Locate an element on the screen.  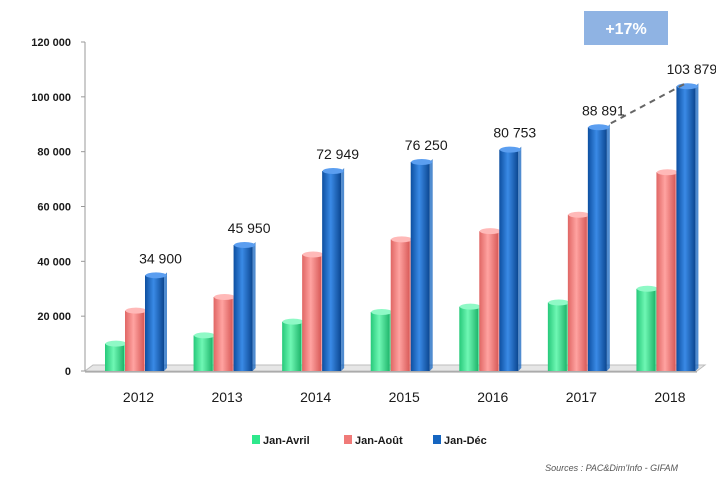
data-label: 72 949 is located at coordinates (337, 154).